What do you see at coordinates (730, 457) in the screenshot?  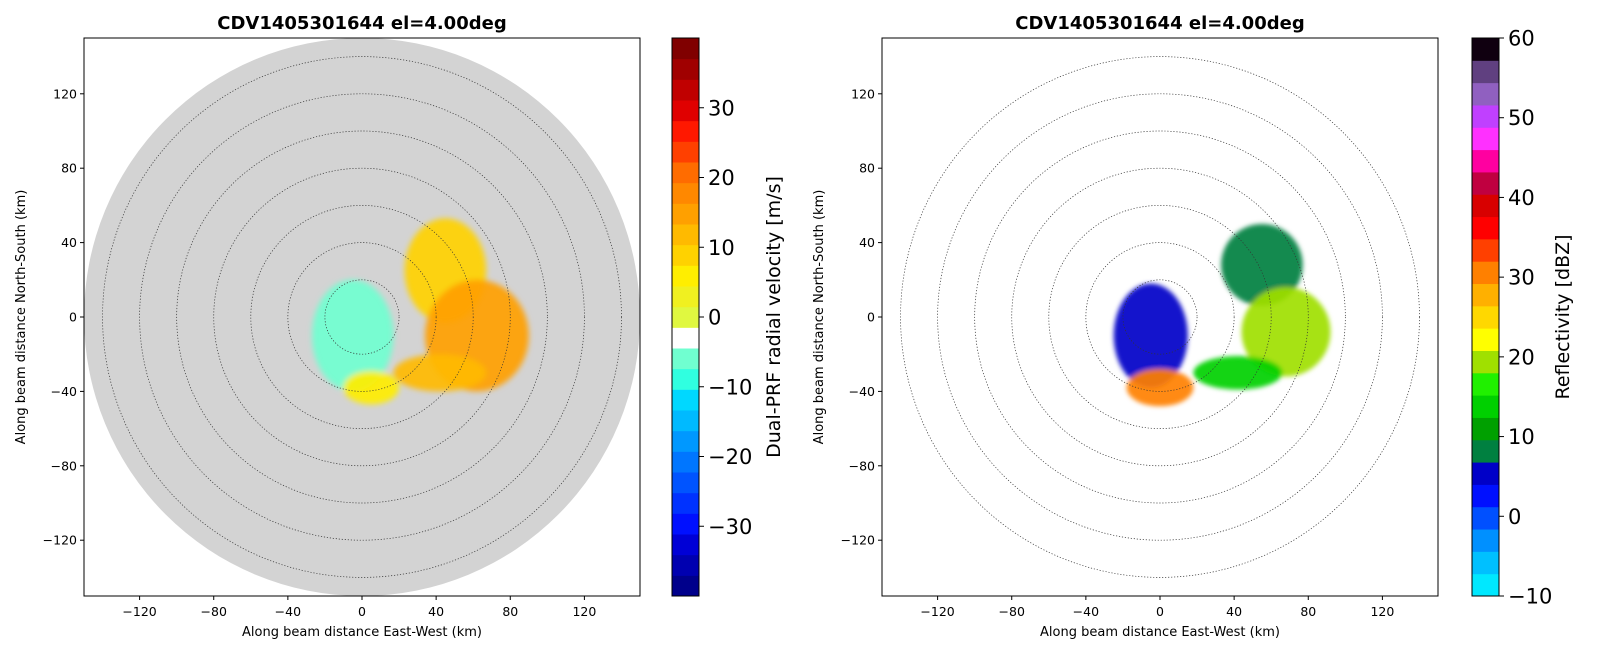 I see `colorbar-tick-label: −20` at bounding box center [730, 457].